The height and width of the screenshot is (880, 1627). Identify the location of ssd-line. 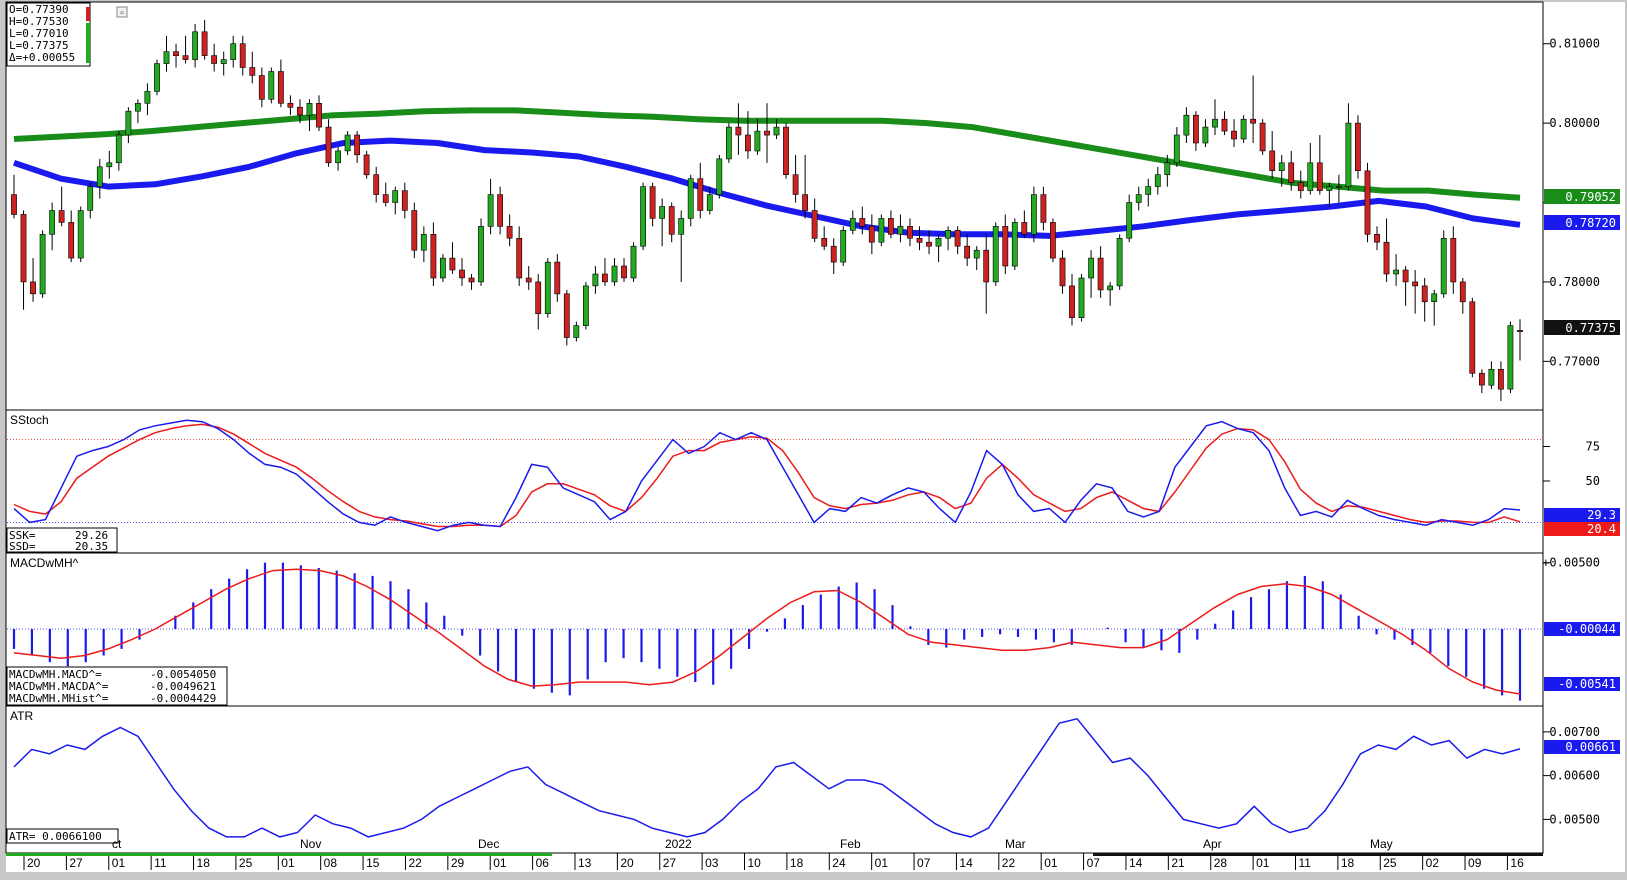
(767, 475).